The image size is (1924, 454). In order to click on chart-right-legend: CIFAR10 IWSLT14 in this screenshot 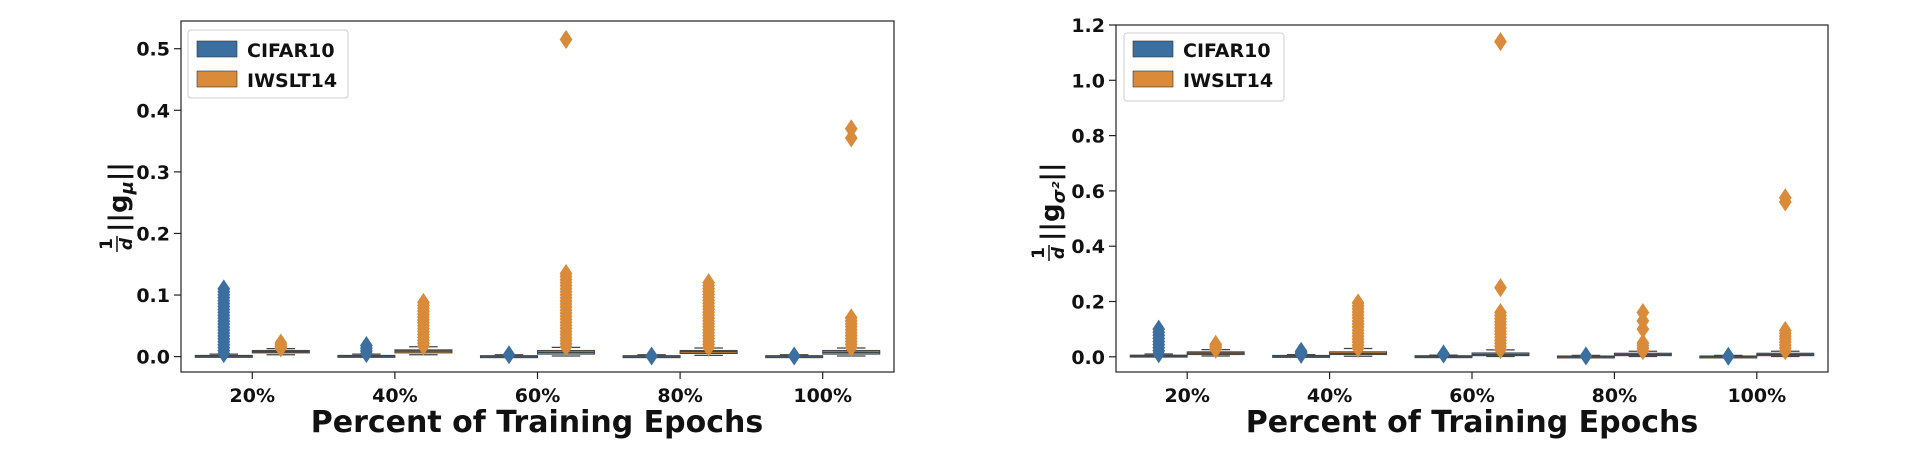, I will do `click(1204, 67)`.